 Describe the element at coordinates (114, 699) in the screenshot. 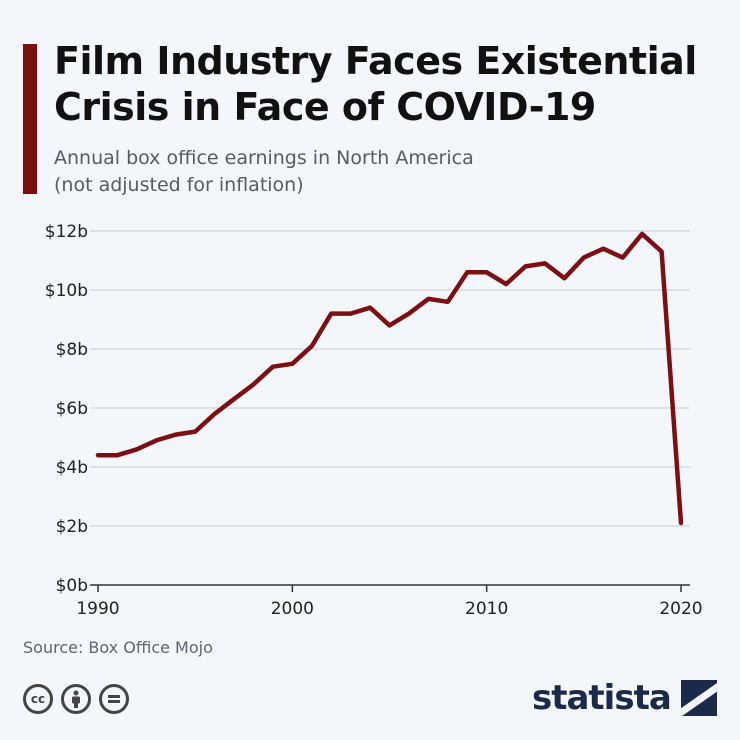

I see `no-derivatives-icon` at that location.